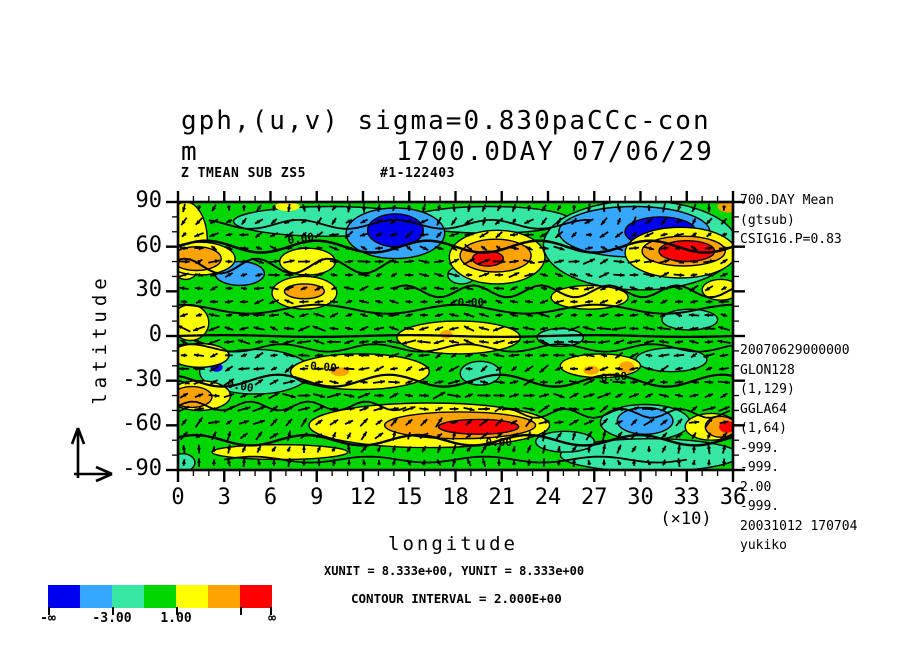  What do you see at coordinates (142, 468) in the screenshot?
I see `y-tick-label: -90` at bounding box center [142, 468].